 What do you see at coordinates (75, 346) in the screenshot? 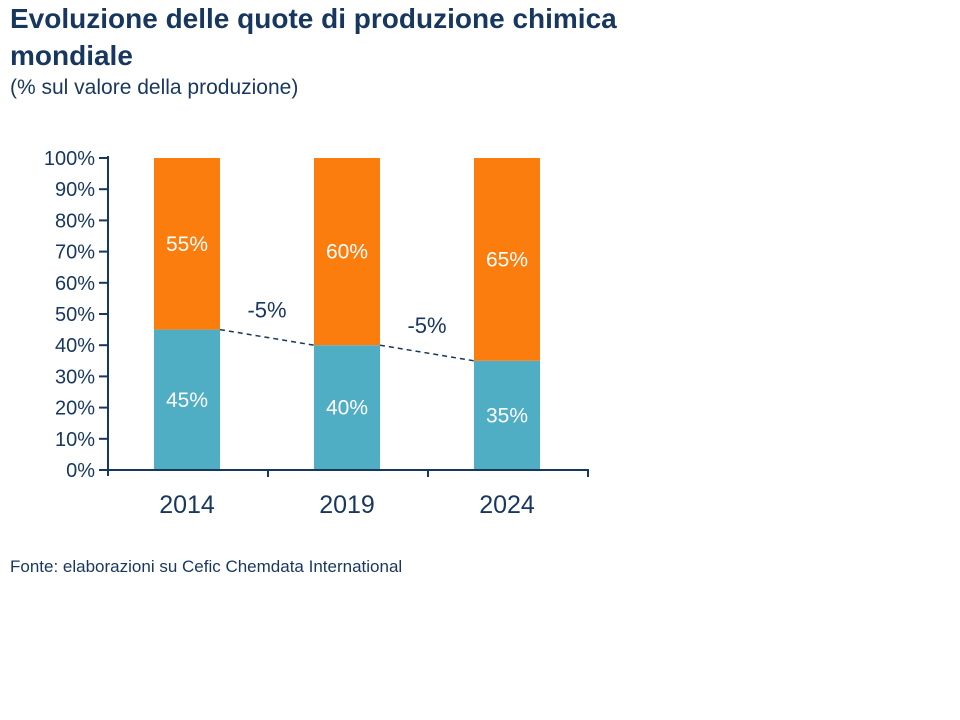
I see `y-axis-tick-label: 40%` at bounding box center [75, 346].